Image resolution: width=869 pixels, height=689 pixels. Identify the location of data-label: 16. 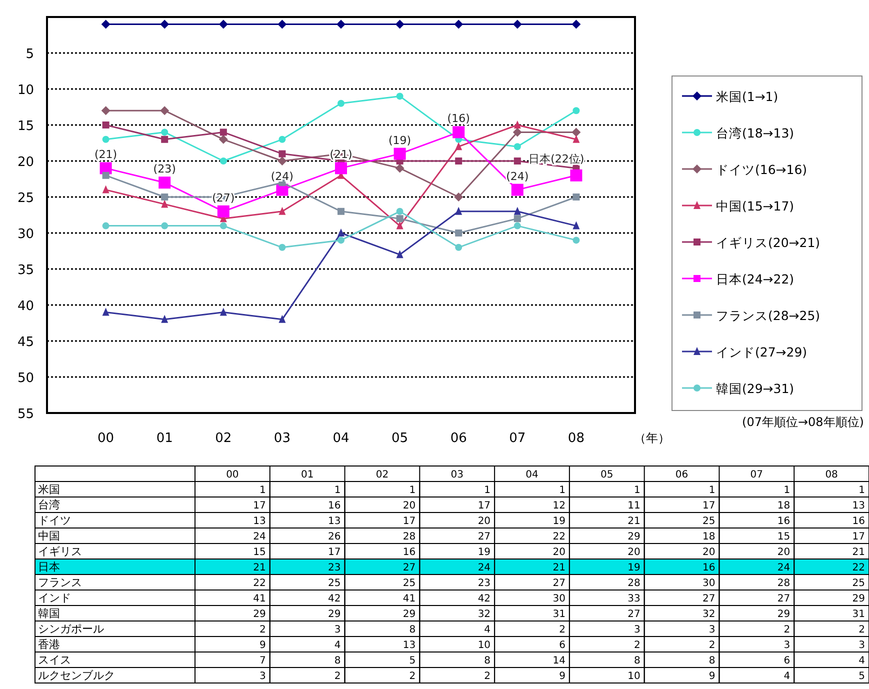
(858, 521).